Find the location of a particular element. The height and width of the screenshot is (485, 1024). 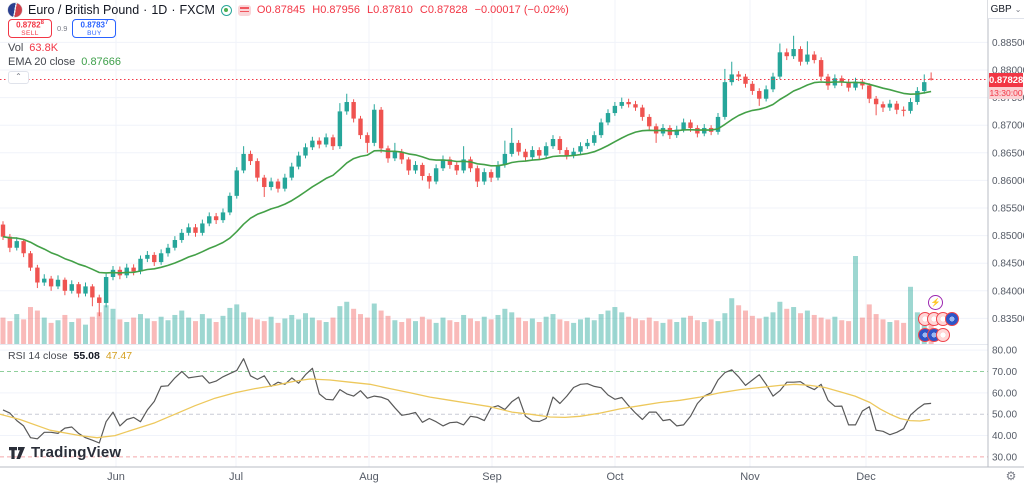

svg-text: 70.00 is located at coordinates (1004, 372).